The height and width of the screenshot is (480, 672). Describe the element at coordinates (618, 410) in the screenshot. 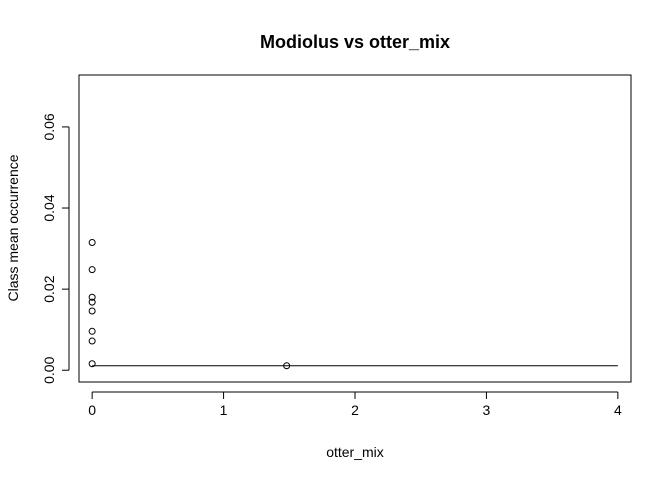

I see `x-tick-label: 4` at that location.